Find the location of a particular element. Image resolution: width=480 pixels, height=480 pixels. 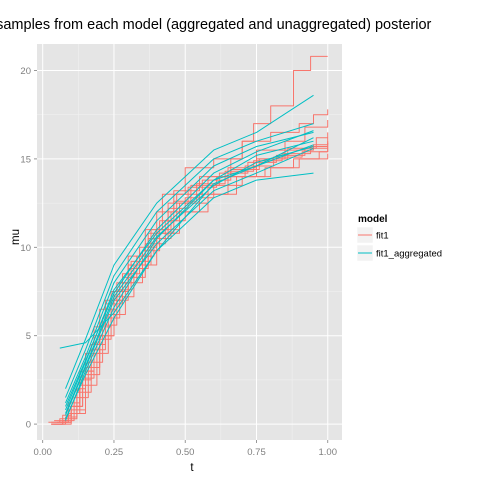

x-tick-label: 0.75 is located at coordinates (256, 452).